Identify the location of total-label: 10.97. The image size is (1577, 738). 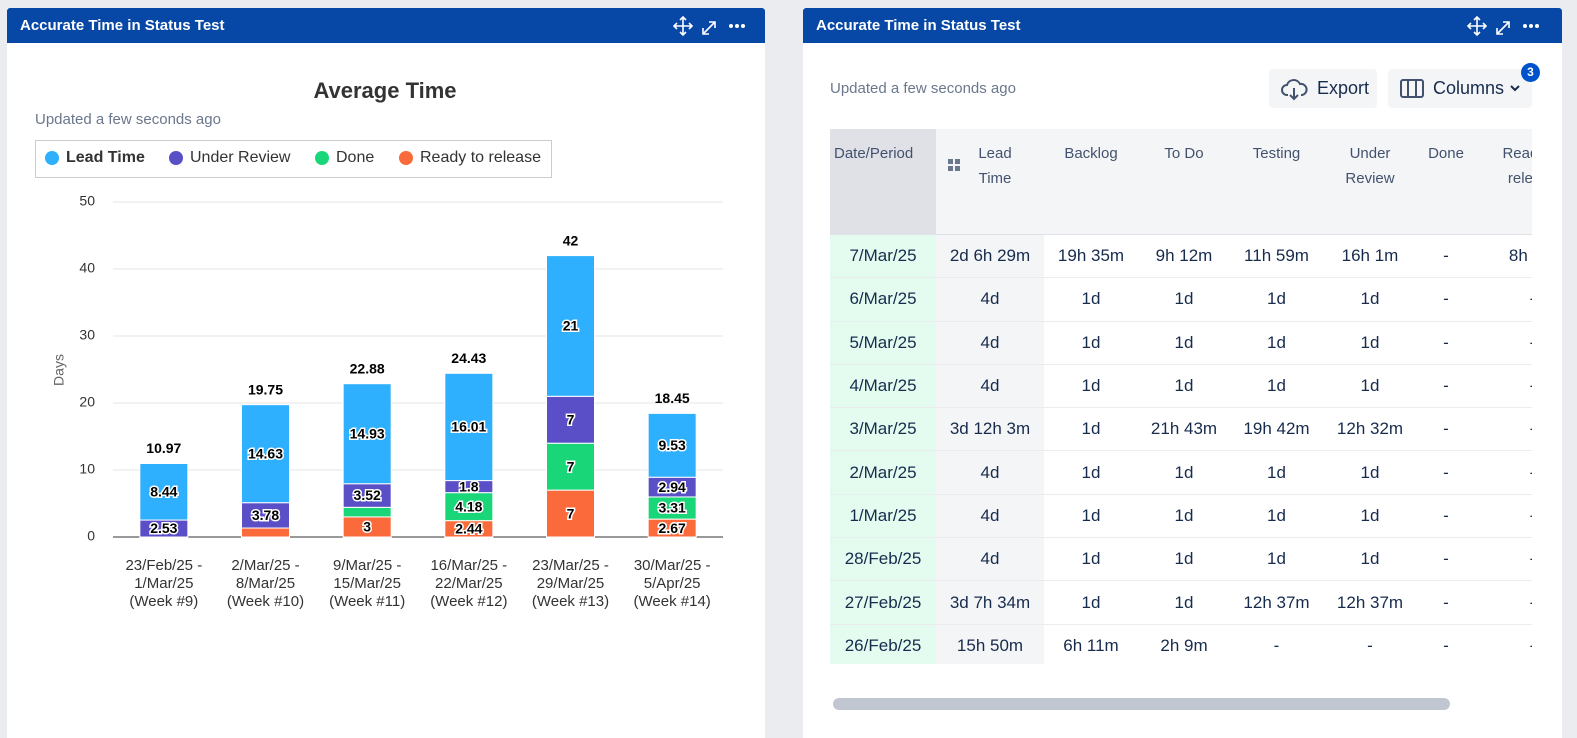
(163, 448).